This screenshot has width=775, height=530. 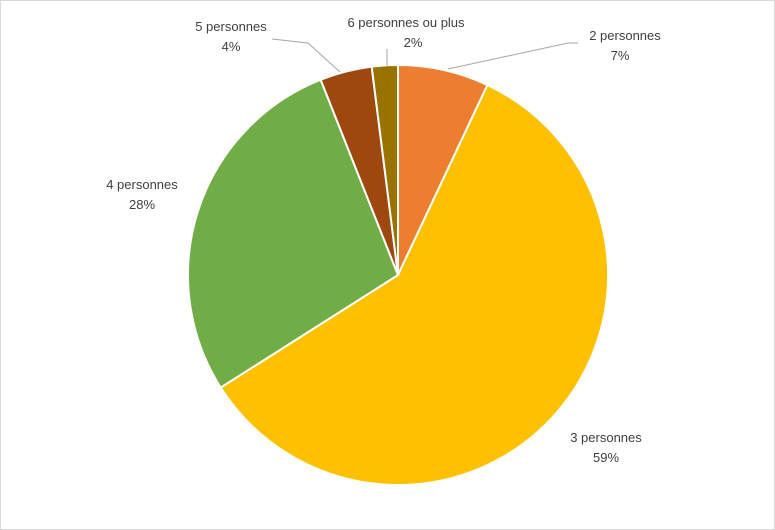 What do you see at coordinates (512, 56) in the screenshot?
I see `leader-line-2-personnes` at bounding box center [512, 56].